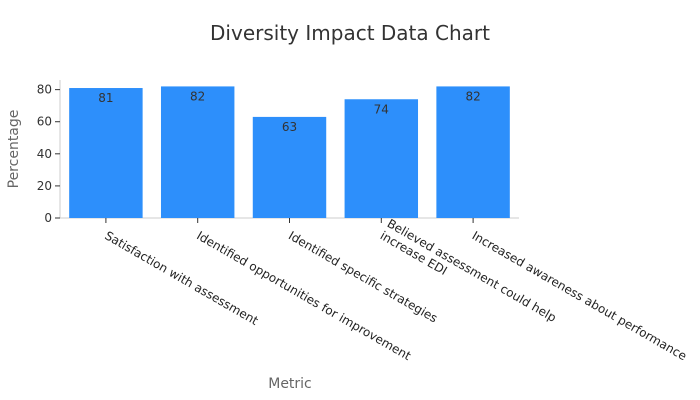 This screenshot has height=400, width=700. I want to click on y-tick-label: 40, so click(44, 154).